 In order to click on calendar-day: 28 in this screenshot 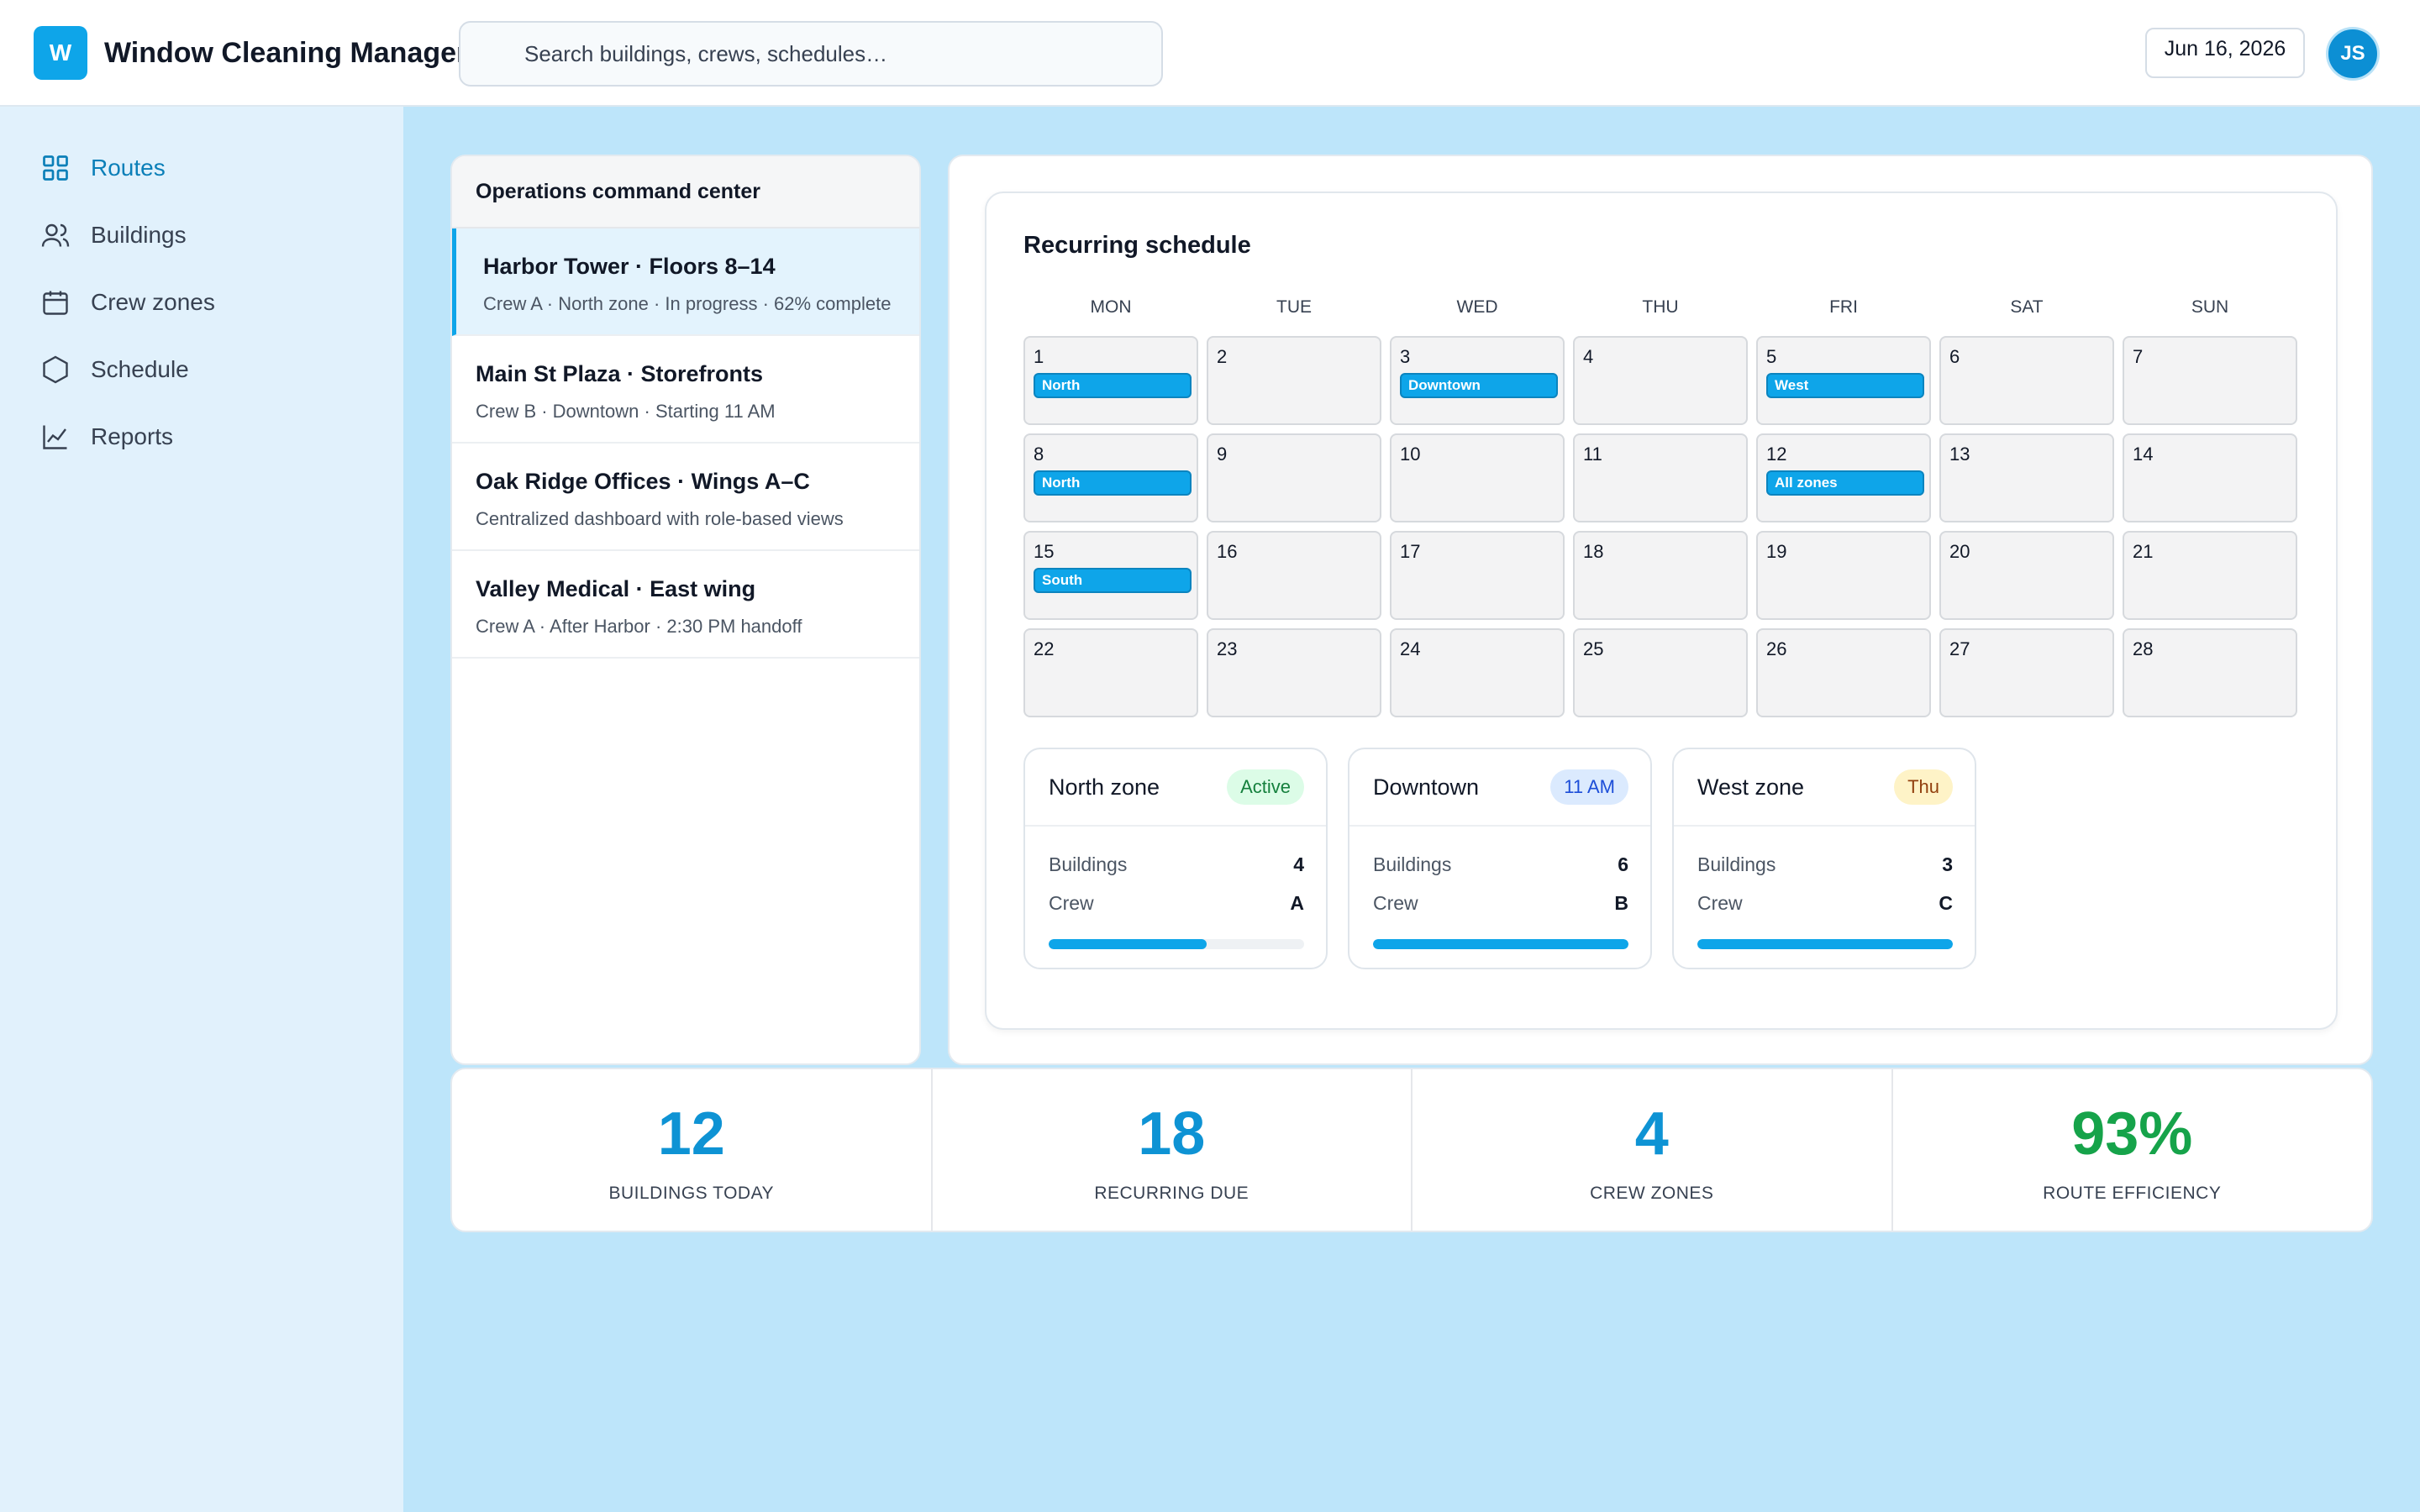, I will do `click(2210, 672)`.